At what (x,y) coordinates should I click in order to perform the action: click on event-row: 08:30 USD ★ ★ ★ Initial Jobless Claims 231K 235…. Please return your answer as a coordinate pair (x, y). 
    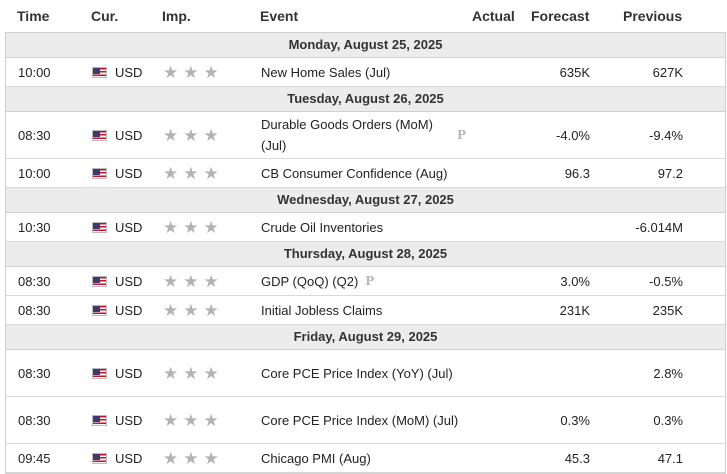
    Looking at the image, I should click on (365, 310).